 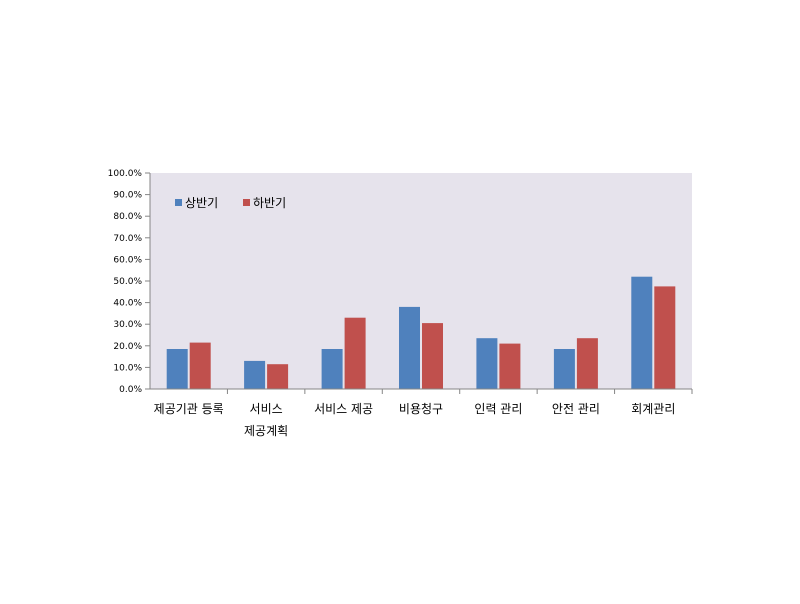 What do you see at coordinates (421, 332) in the screenshot?
I see `bars-layer` at bounding box center [421, 332].